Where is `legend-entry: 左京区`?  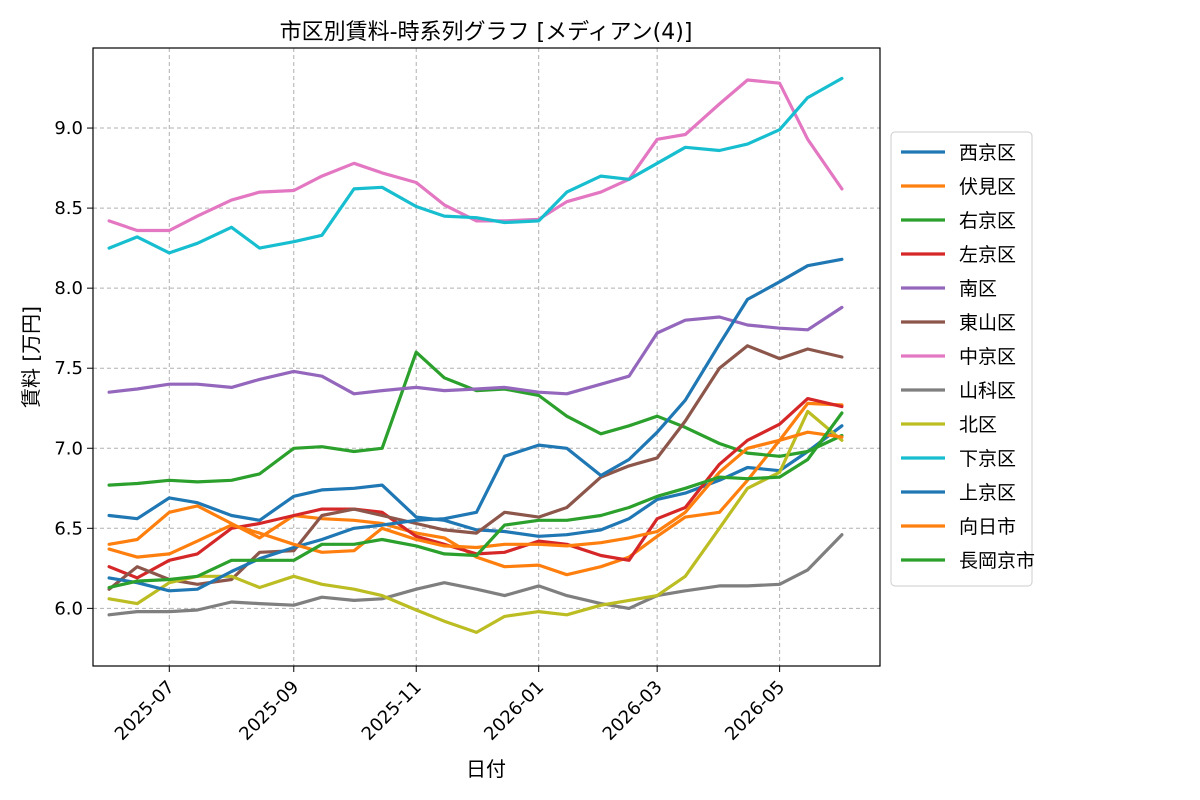 legend-entry: 左京区 is located at coordinates (958, 255).